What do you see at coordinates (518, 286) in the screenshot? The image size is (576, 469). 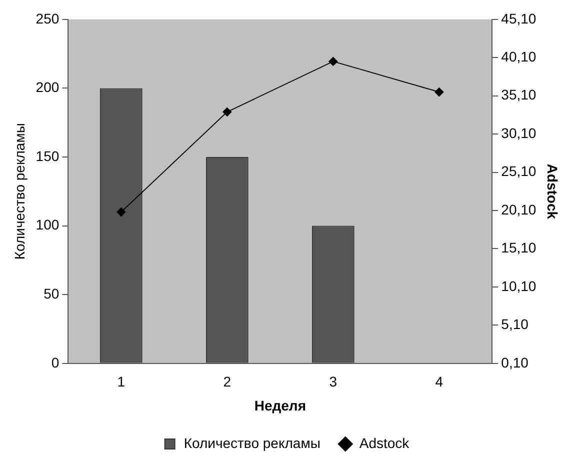 I see `y2-tick-label: 10,10` at bounding box center [518, 286].